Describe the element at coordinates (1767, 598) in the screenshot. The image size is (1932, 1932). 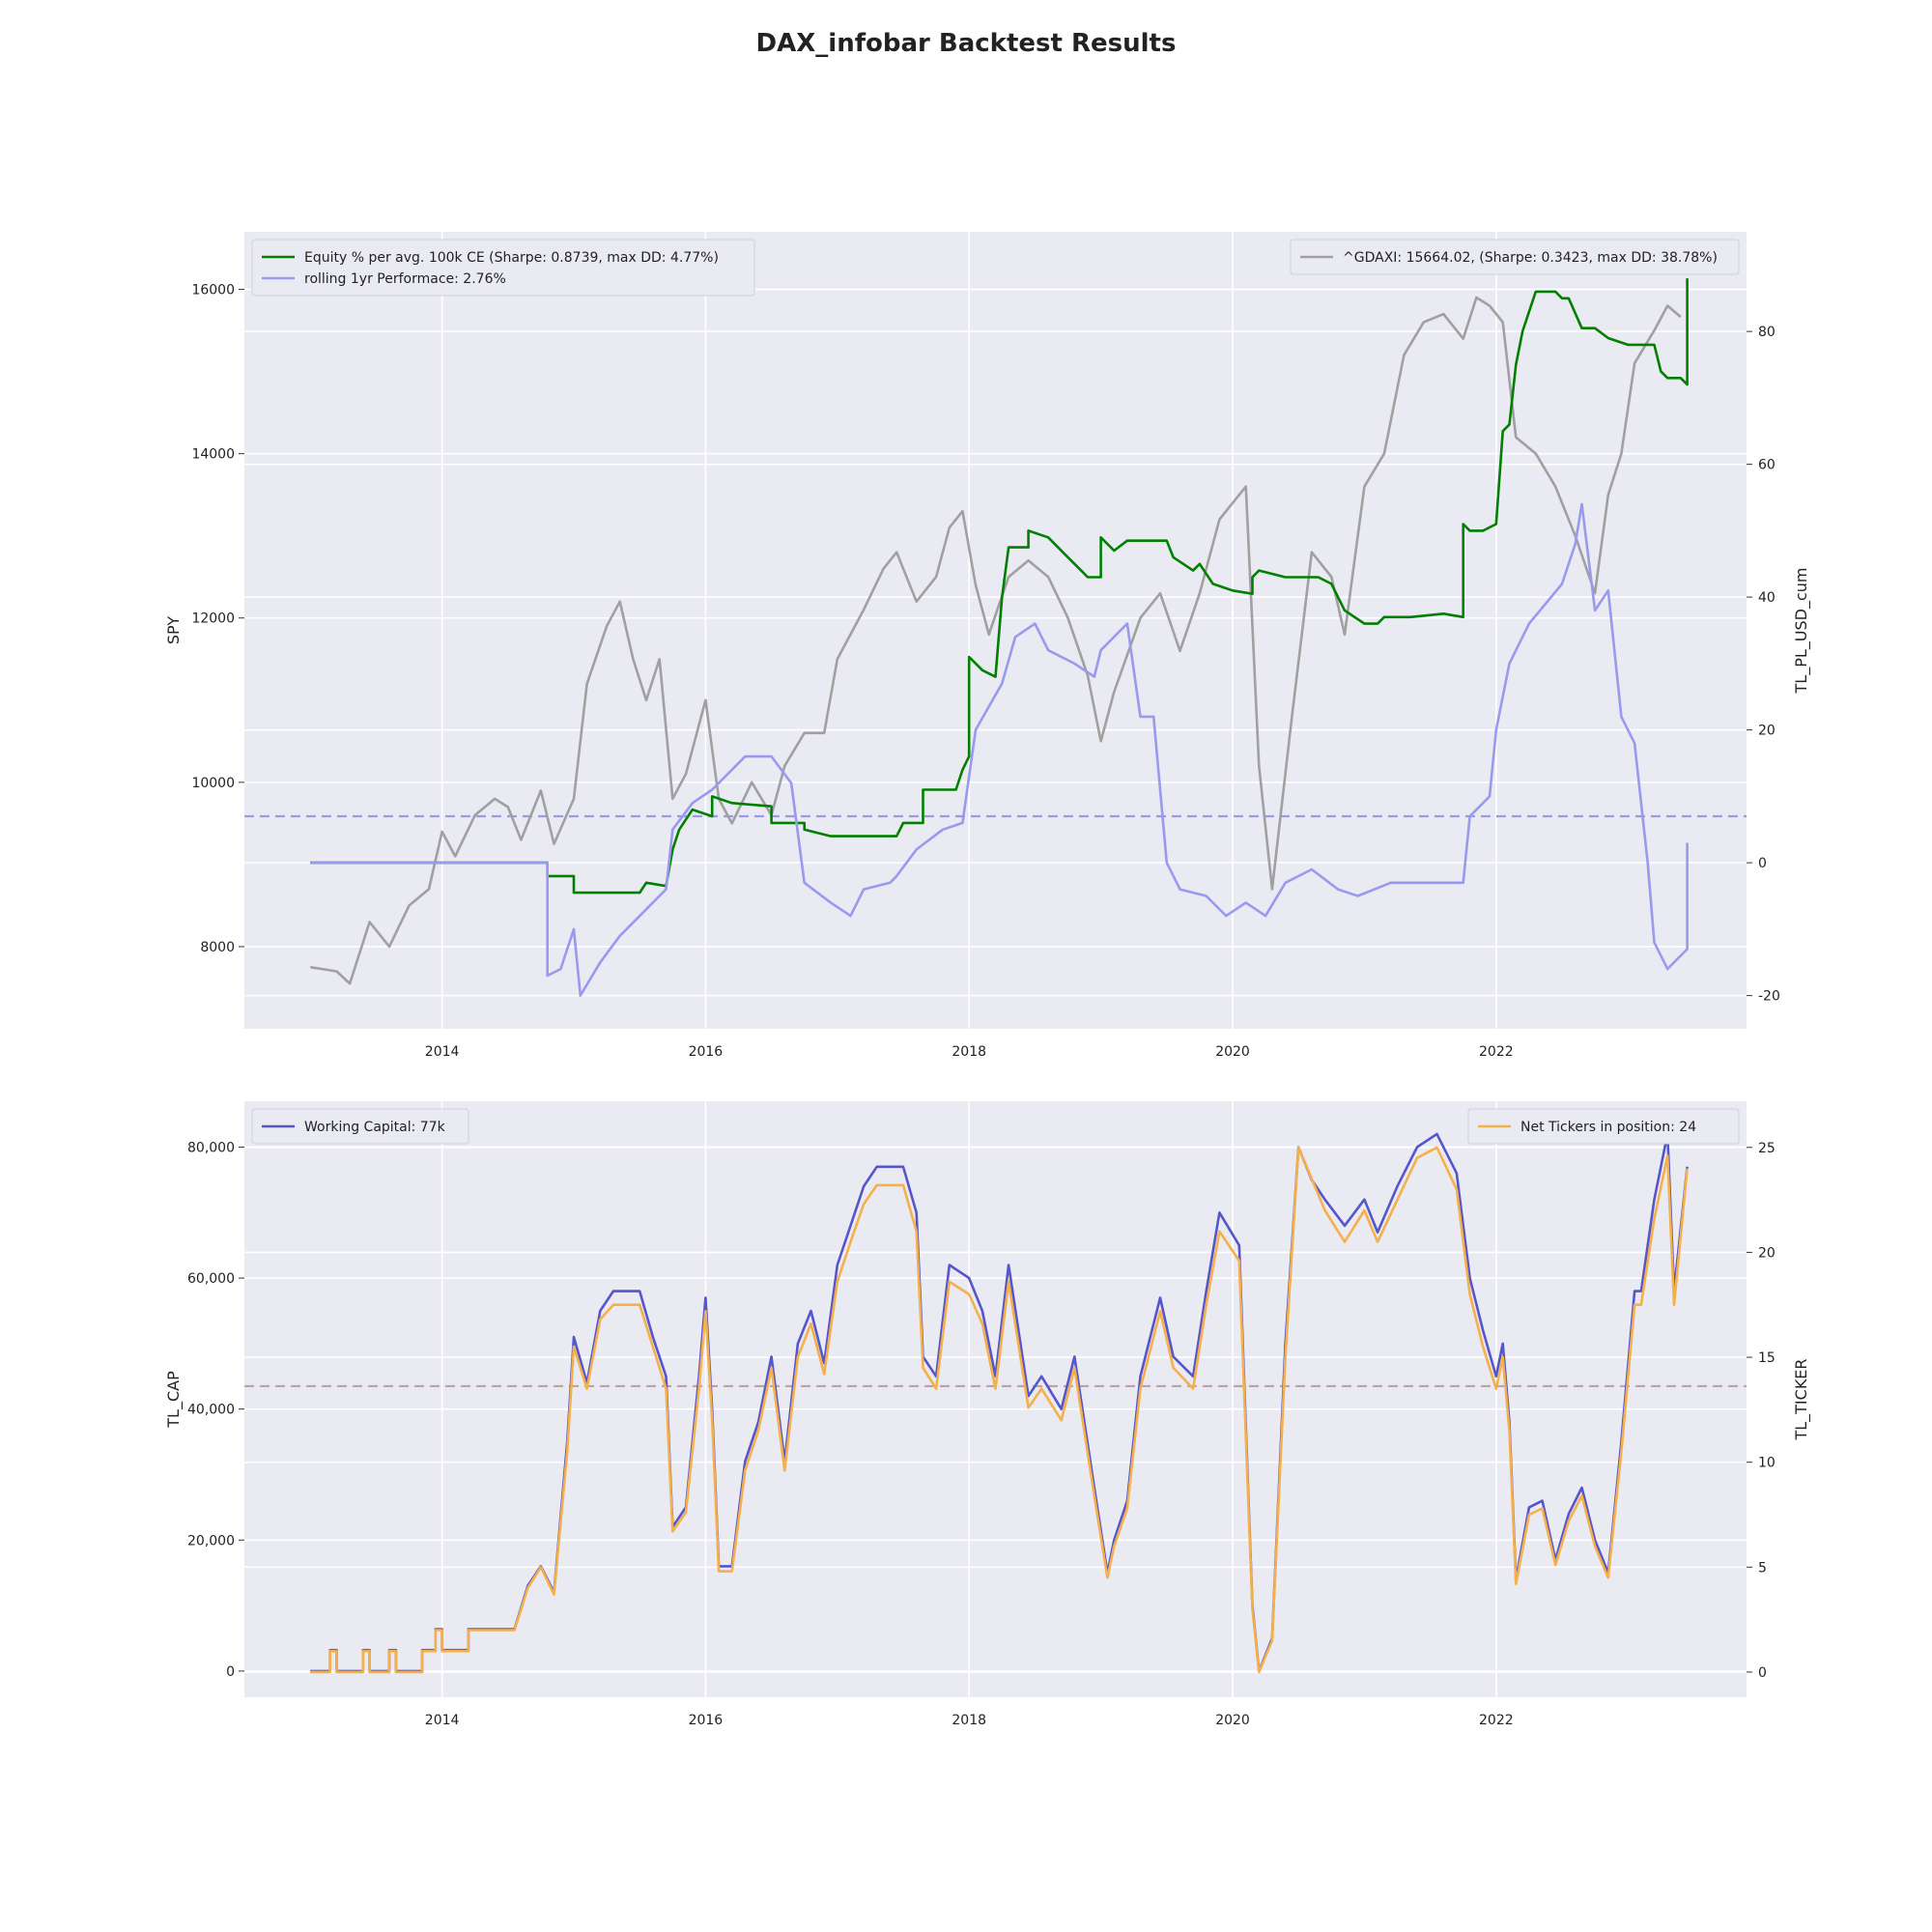
I see `y2-tick-label: 40` at that location.